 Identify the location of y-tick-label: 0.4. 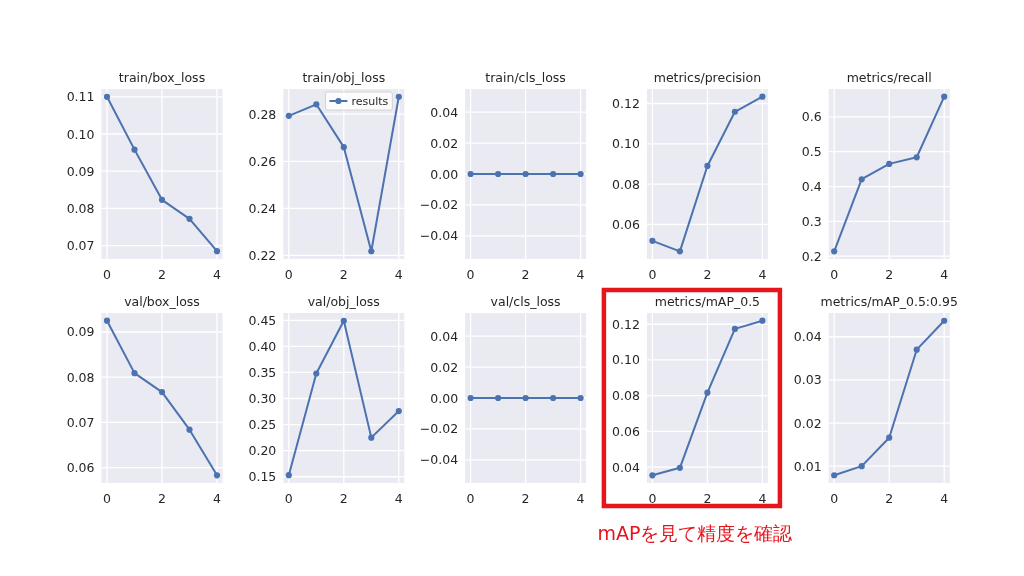
(811, 187).